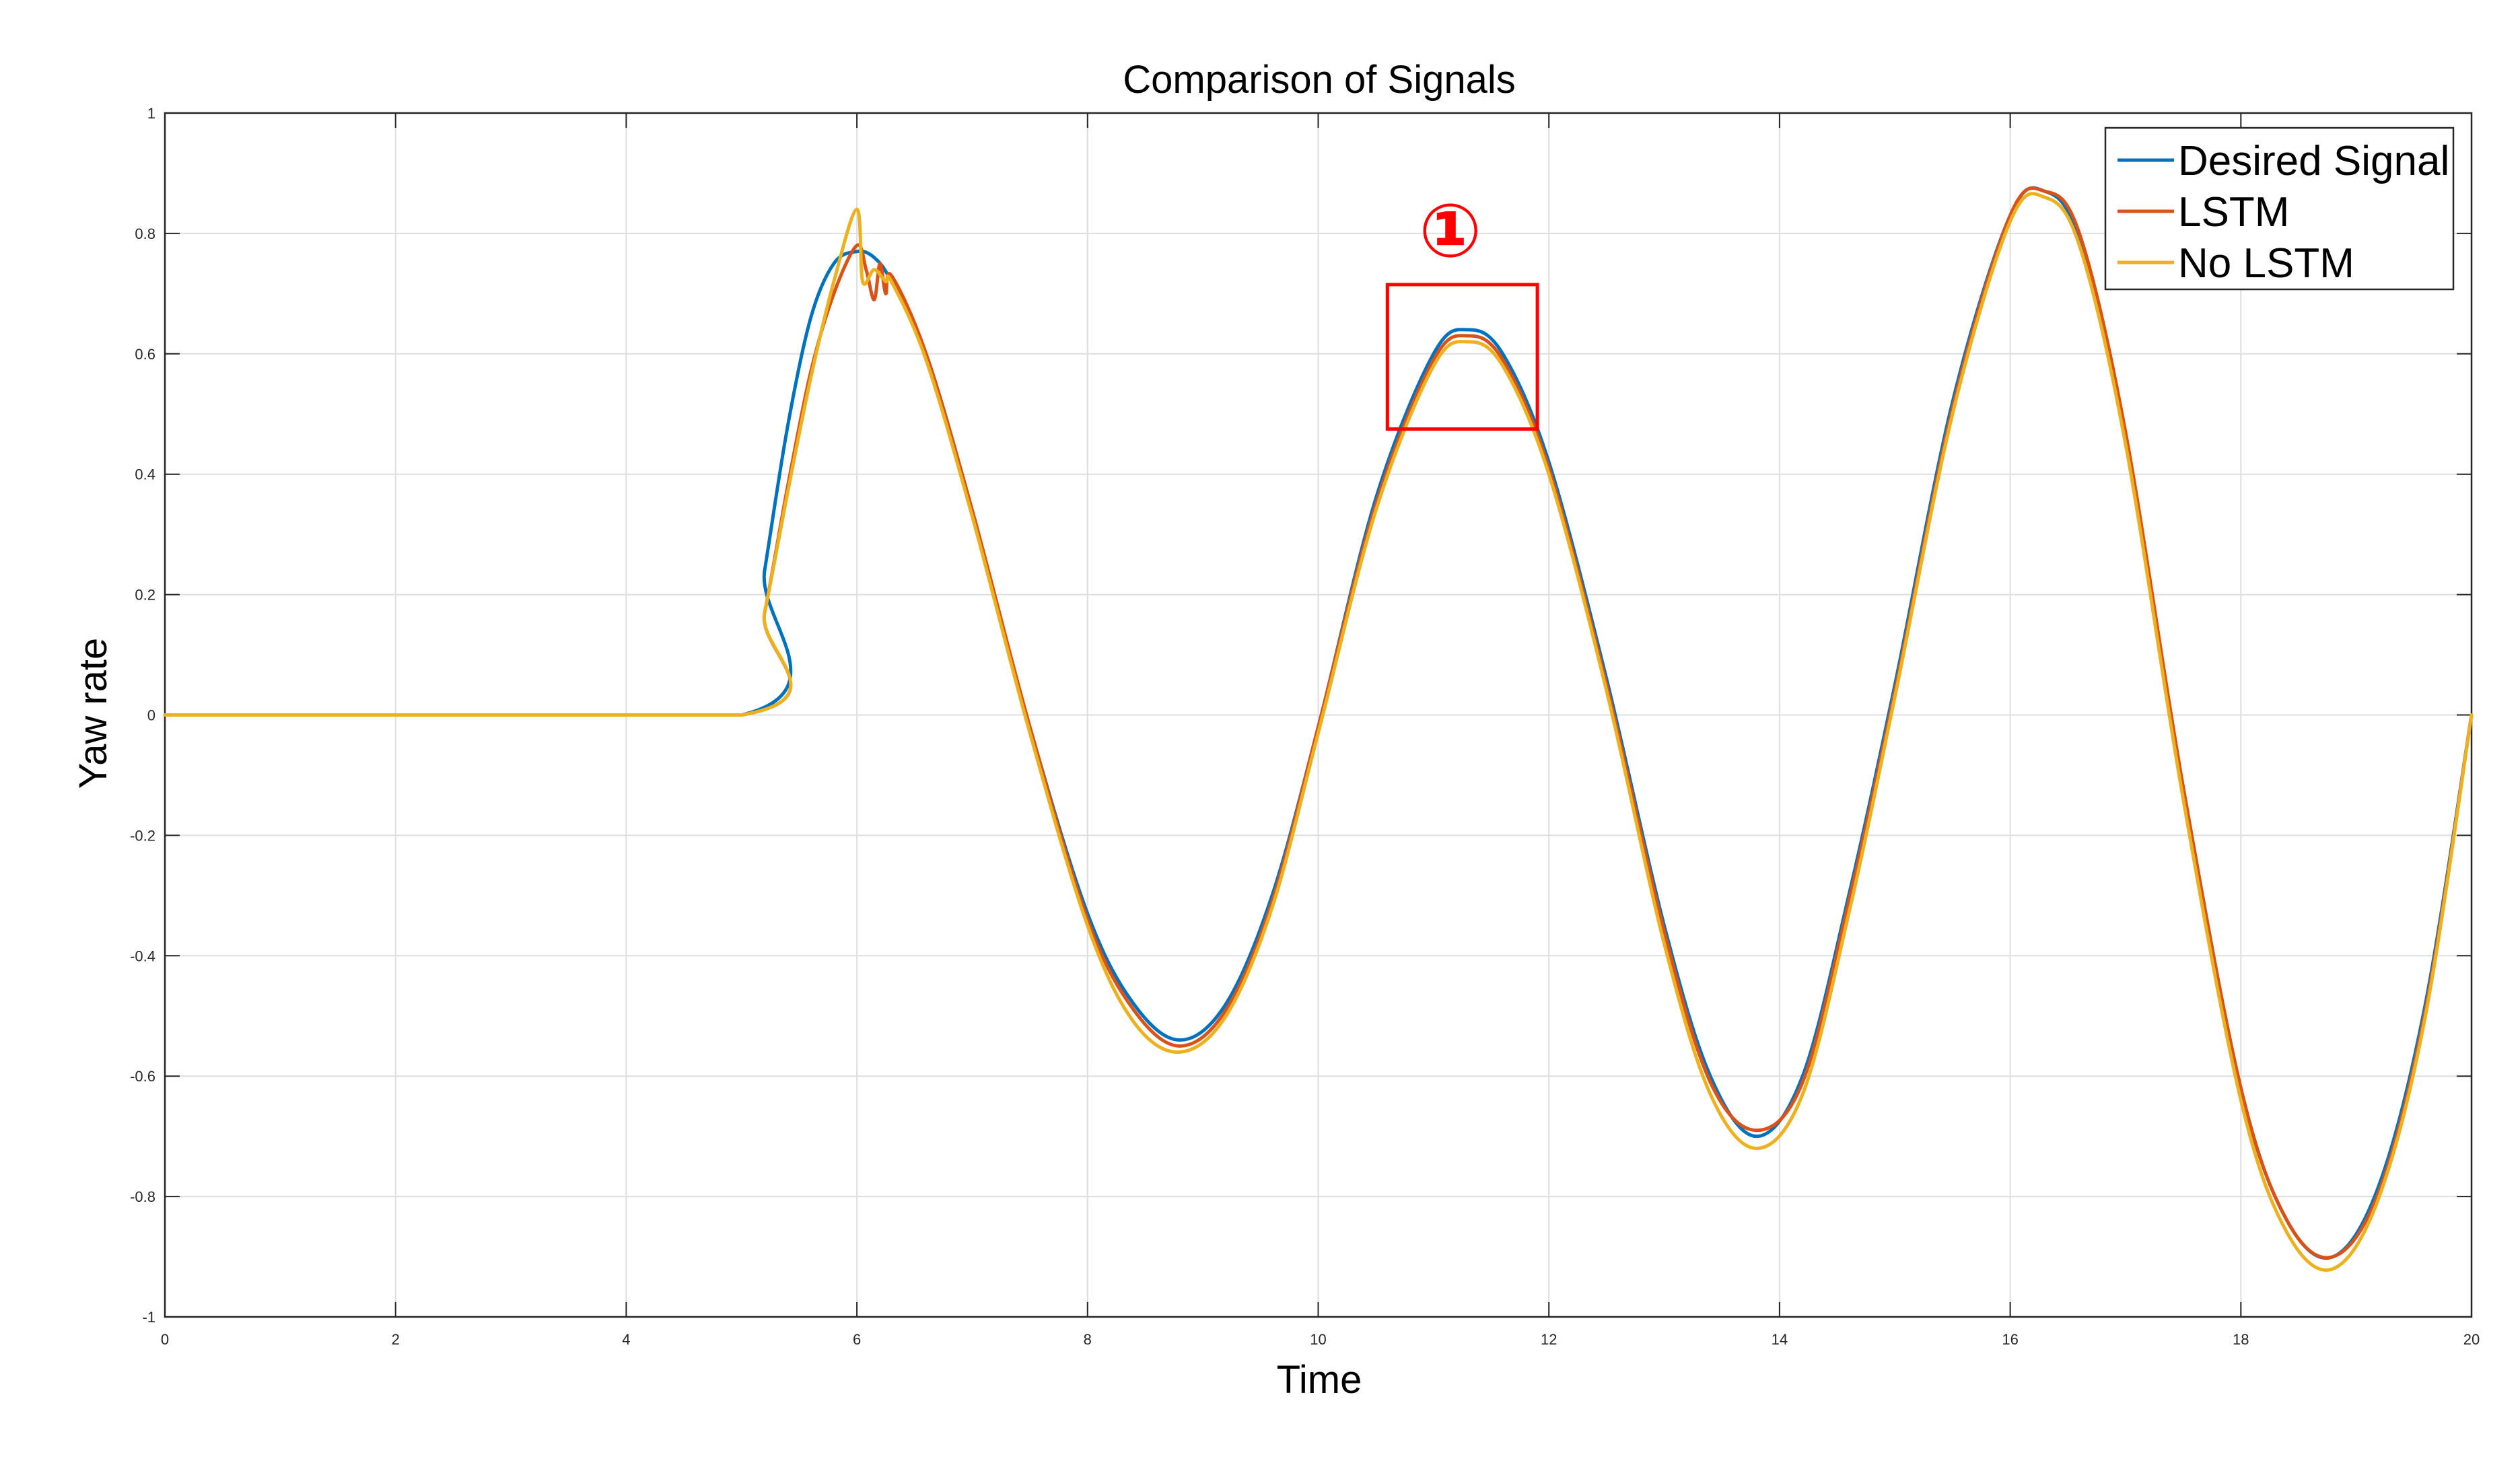 This screenshot has height=1471, width=2520. What do you see at coordinates (145, 595) in the screenshot?
I see `y-tick-label: 0.2` at bounding box center [145, 595].